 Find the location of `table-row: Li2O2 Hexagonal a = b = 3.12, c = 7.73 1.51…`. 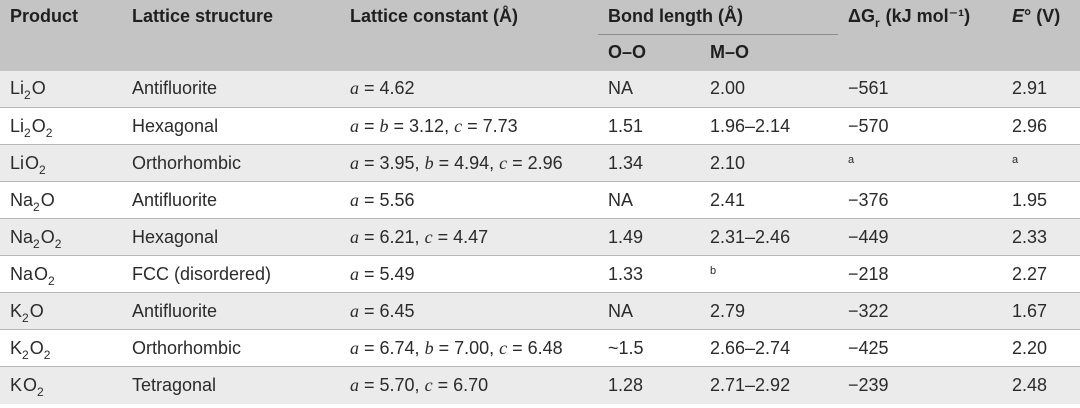

table-row: Li2O2 Hexagonal a = b = 3.12, c = 7.73 1.51… is located at coordinates (540, 126).